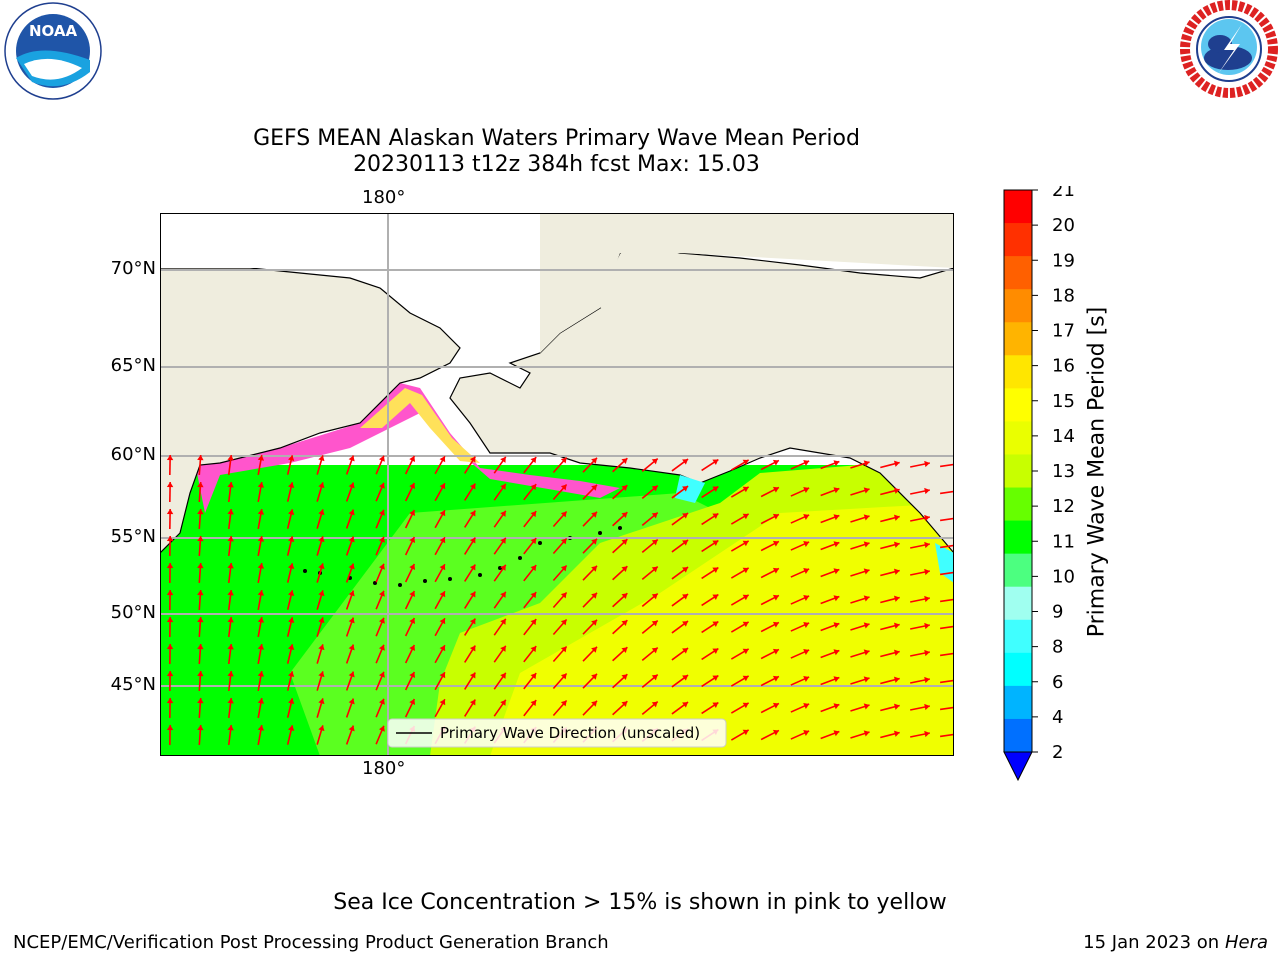 This screenshot has width=1280, height=960. Describe the element at coordinates (1057, 717) in the screenshot. I see `colorbar-tick-label: 4` at that location.